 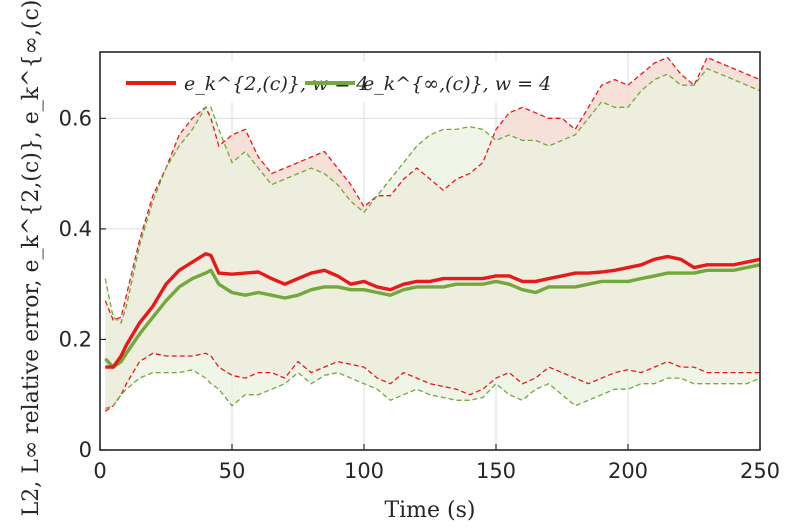 What do you see at coordinates (364, 471) in the screenshot?
I see `x-tick-label-2: 100` at bounding box center [364, 471].